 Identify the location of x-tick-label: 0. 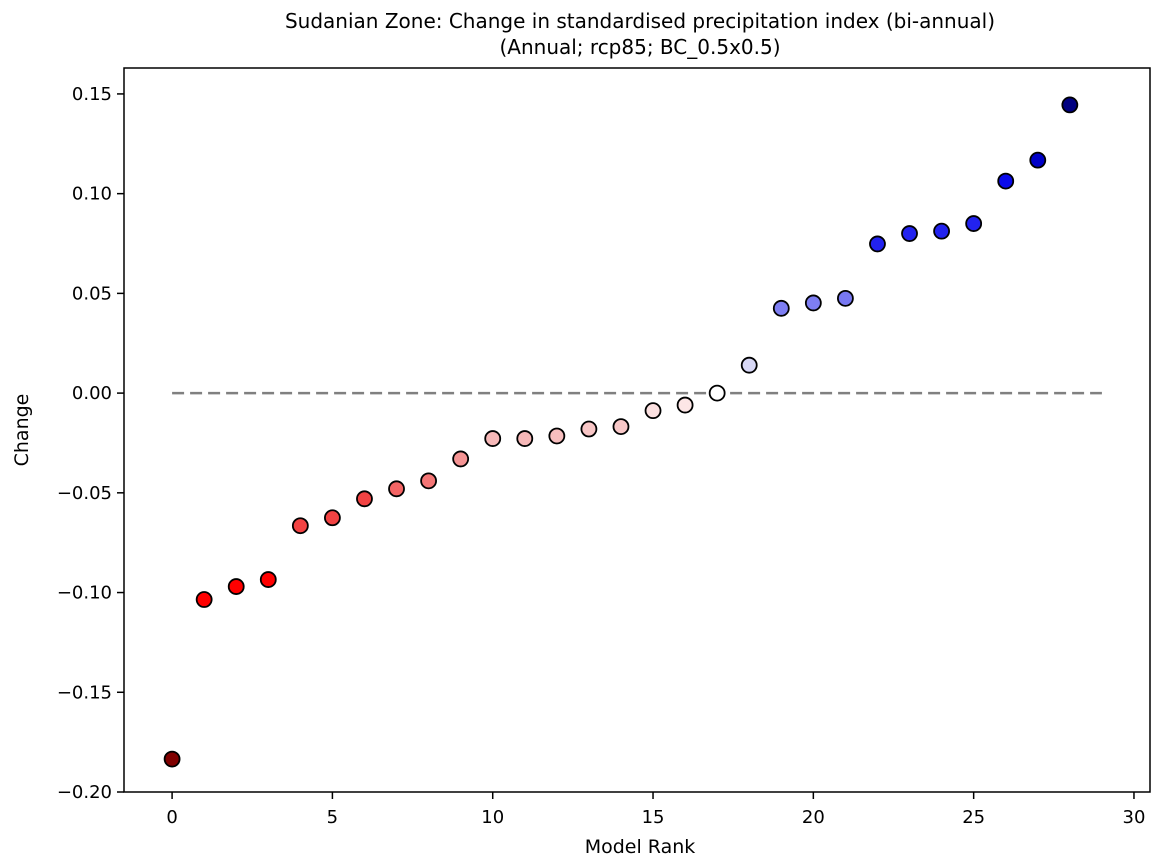
(171, 817).